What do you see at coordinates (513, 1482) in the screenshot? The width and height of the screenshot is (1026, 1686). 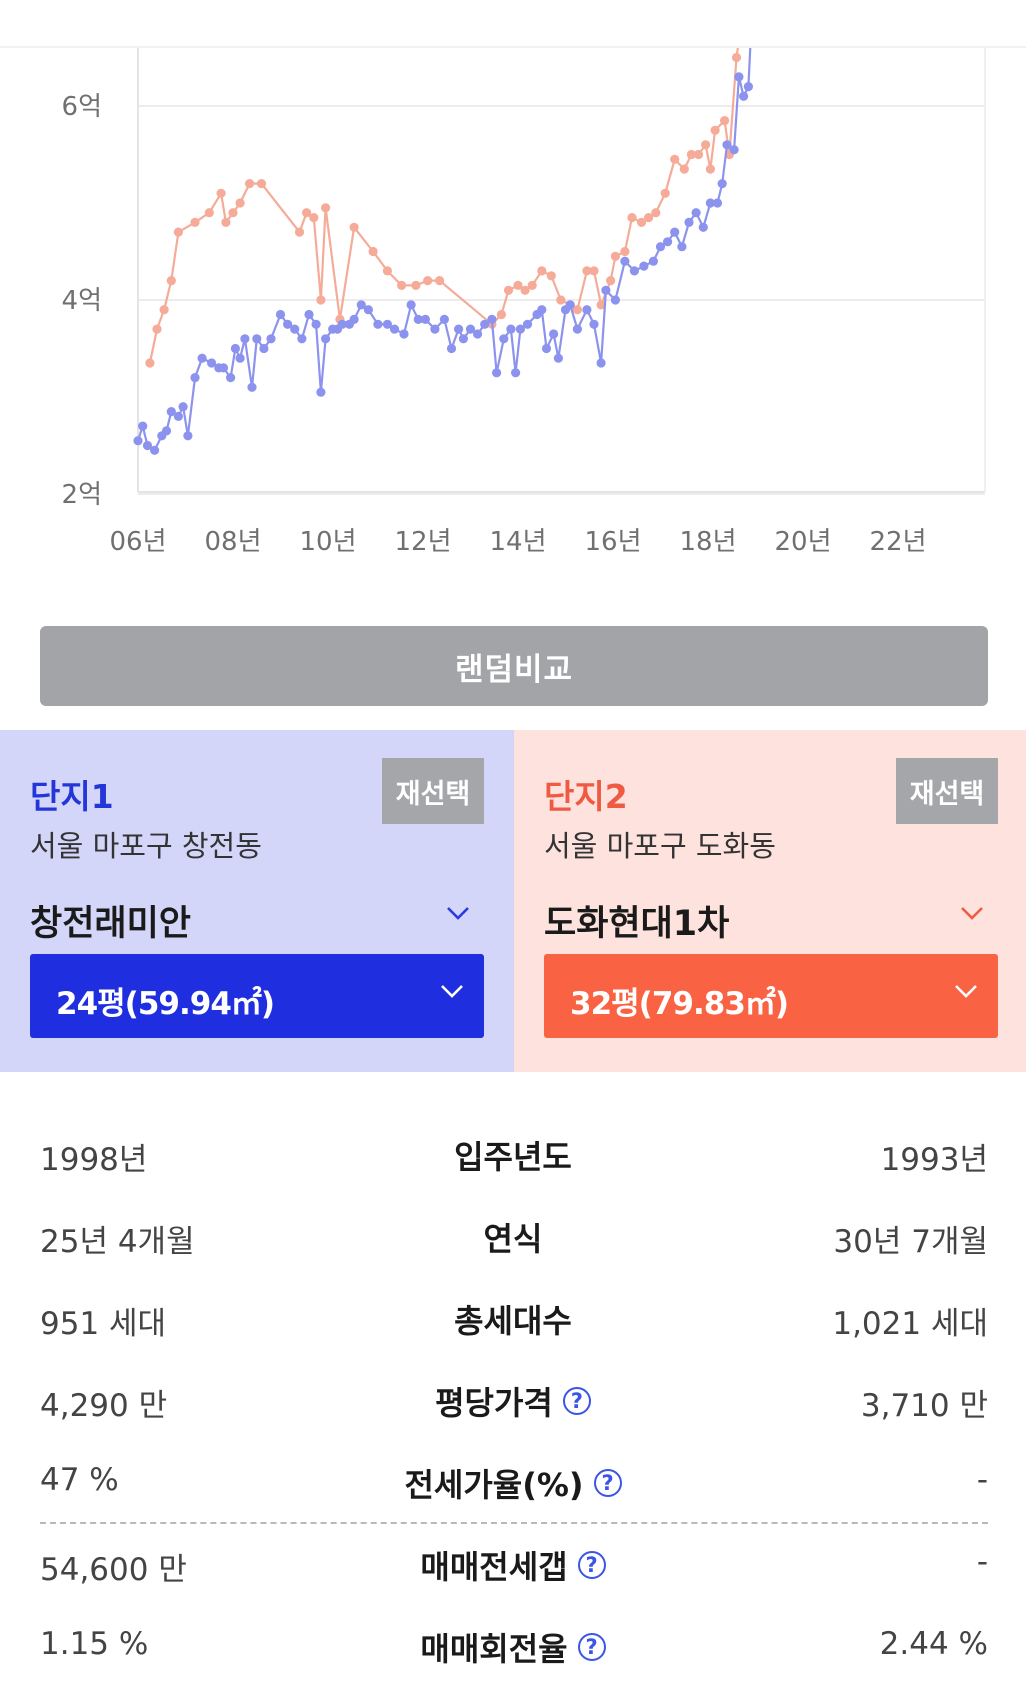 I see `stat-row-jeonse-ratio: 47 % 전세가율(%)? -` at bounding box center [513, 1482].